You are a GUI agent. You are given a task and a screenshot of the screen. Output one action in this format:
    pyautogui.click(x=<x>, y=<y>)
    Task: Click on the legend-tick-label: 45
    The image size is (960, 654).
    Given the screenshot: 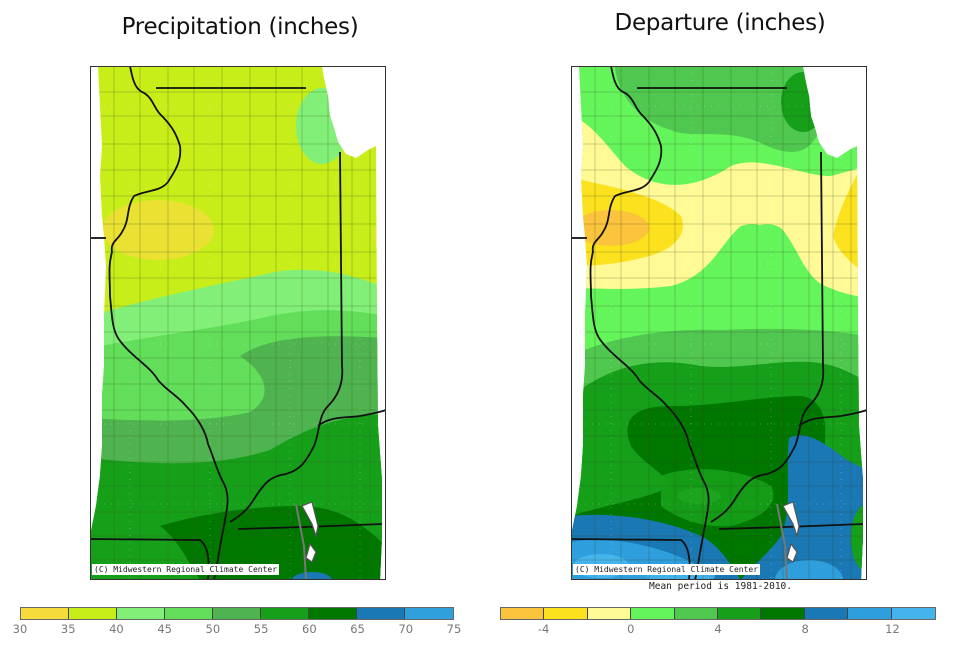 What is the action you would take?
    pyautogui.click(x=164, y=629)
    